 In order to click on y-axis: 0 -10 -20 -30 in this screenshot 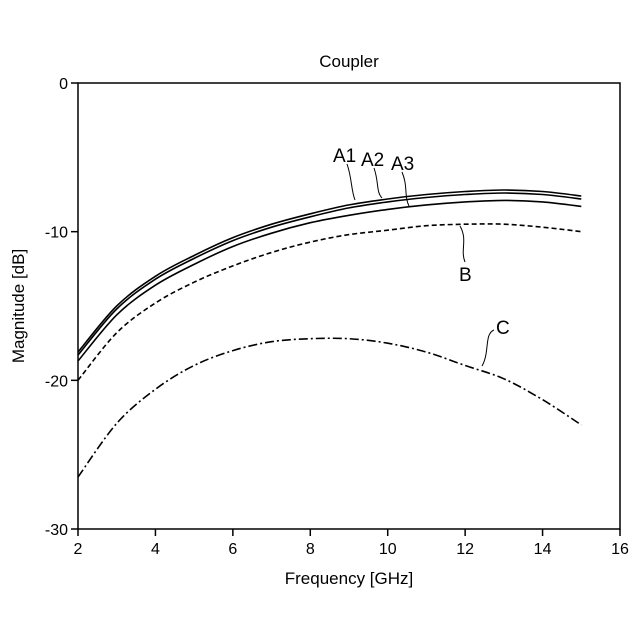, I will do `click(61, 307)`.